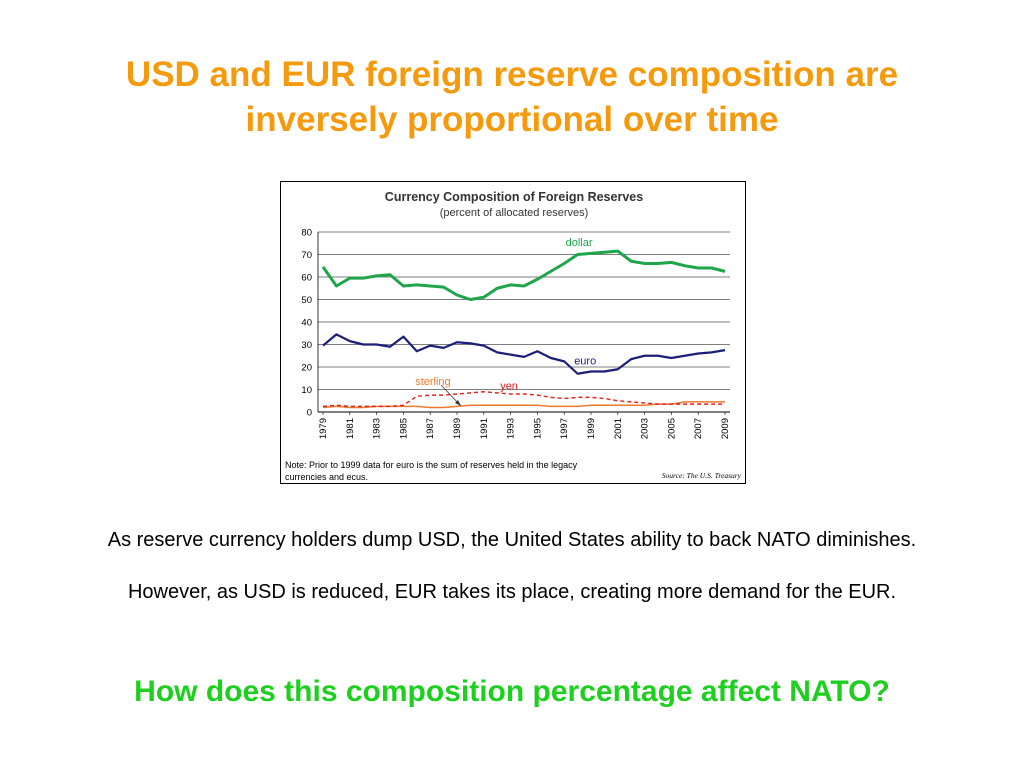 The image size is (1024, 768). I want to click on series-line-euro, so click(524, 354).